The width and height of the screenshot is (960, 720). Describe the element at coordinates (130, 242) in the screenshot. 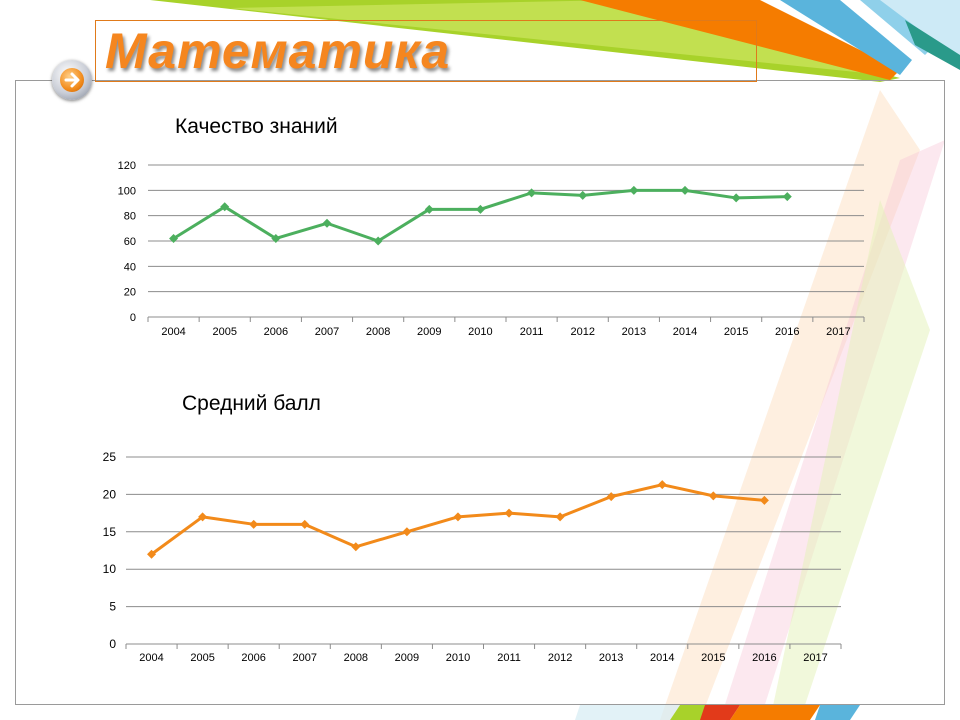

I see `y-tick-label: 60` at that location.